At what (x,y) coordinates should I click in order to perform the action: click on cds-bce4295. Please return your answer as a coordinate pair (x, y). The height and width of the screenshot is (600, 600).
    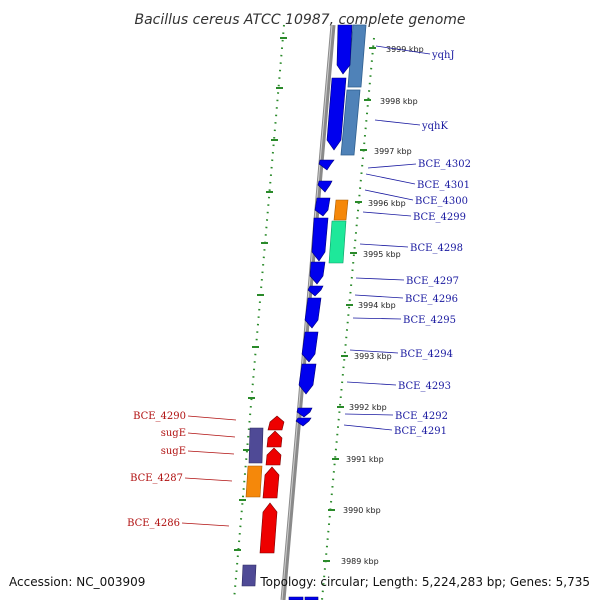
    Looking at the image, I should click on (313, 313).